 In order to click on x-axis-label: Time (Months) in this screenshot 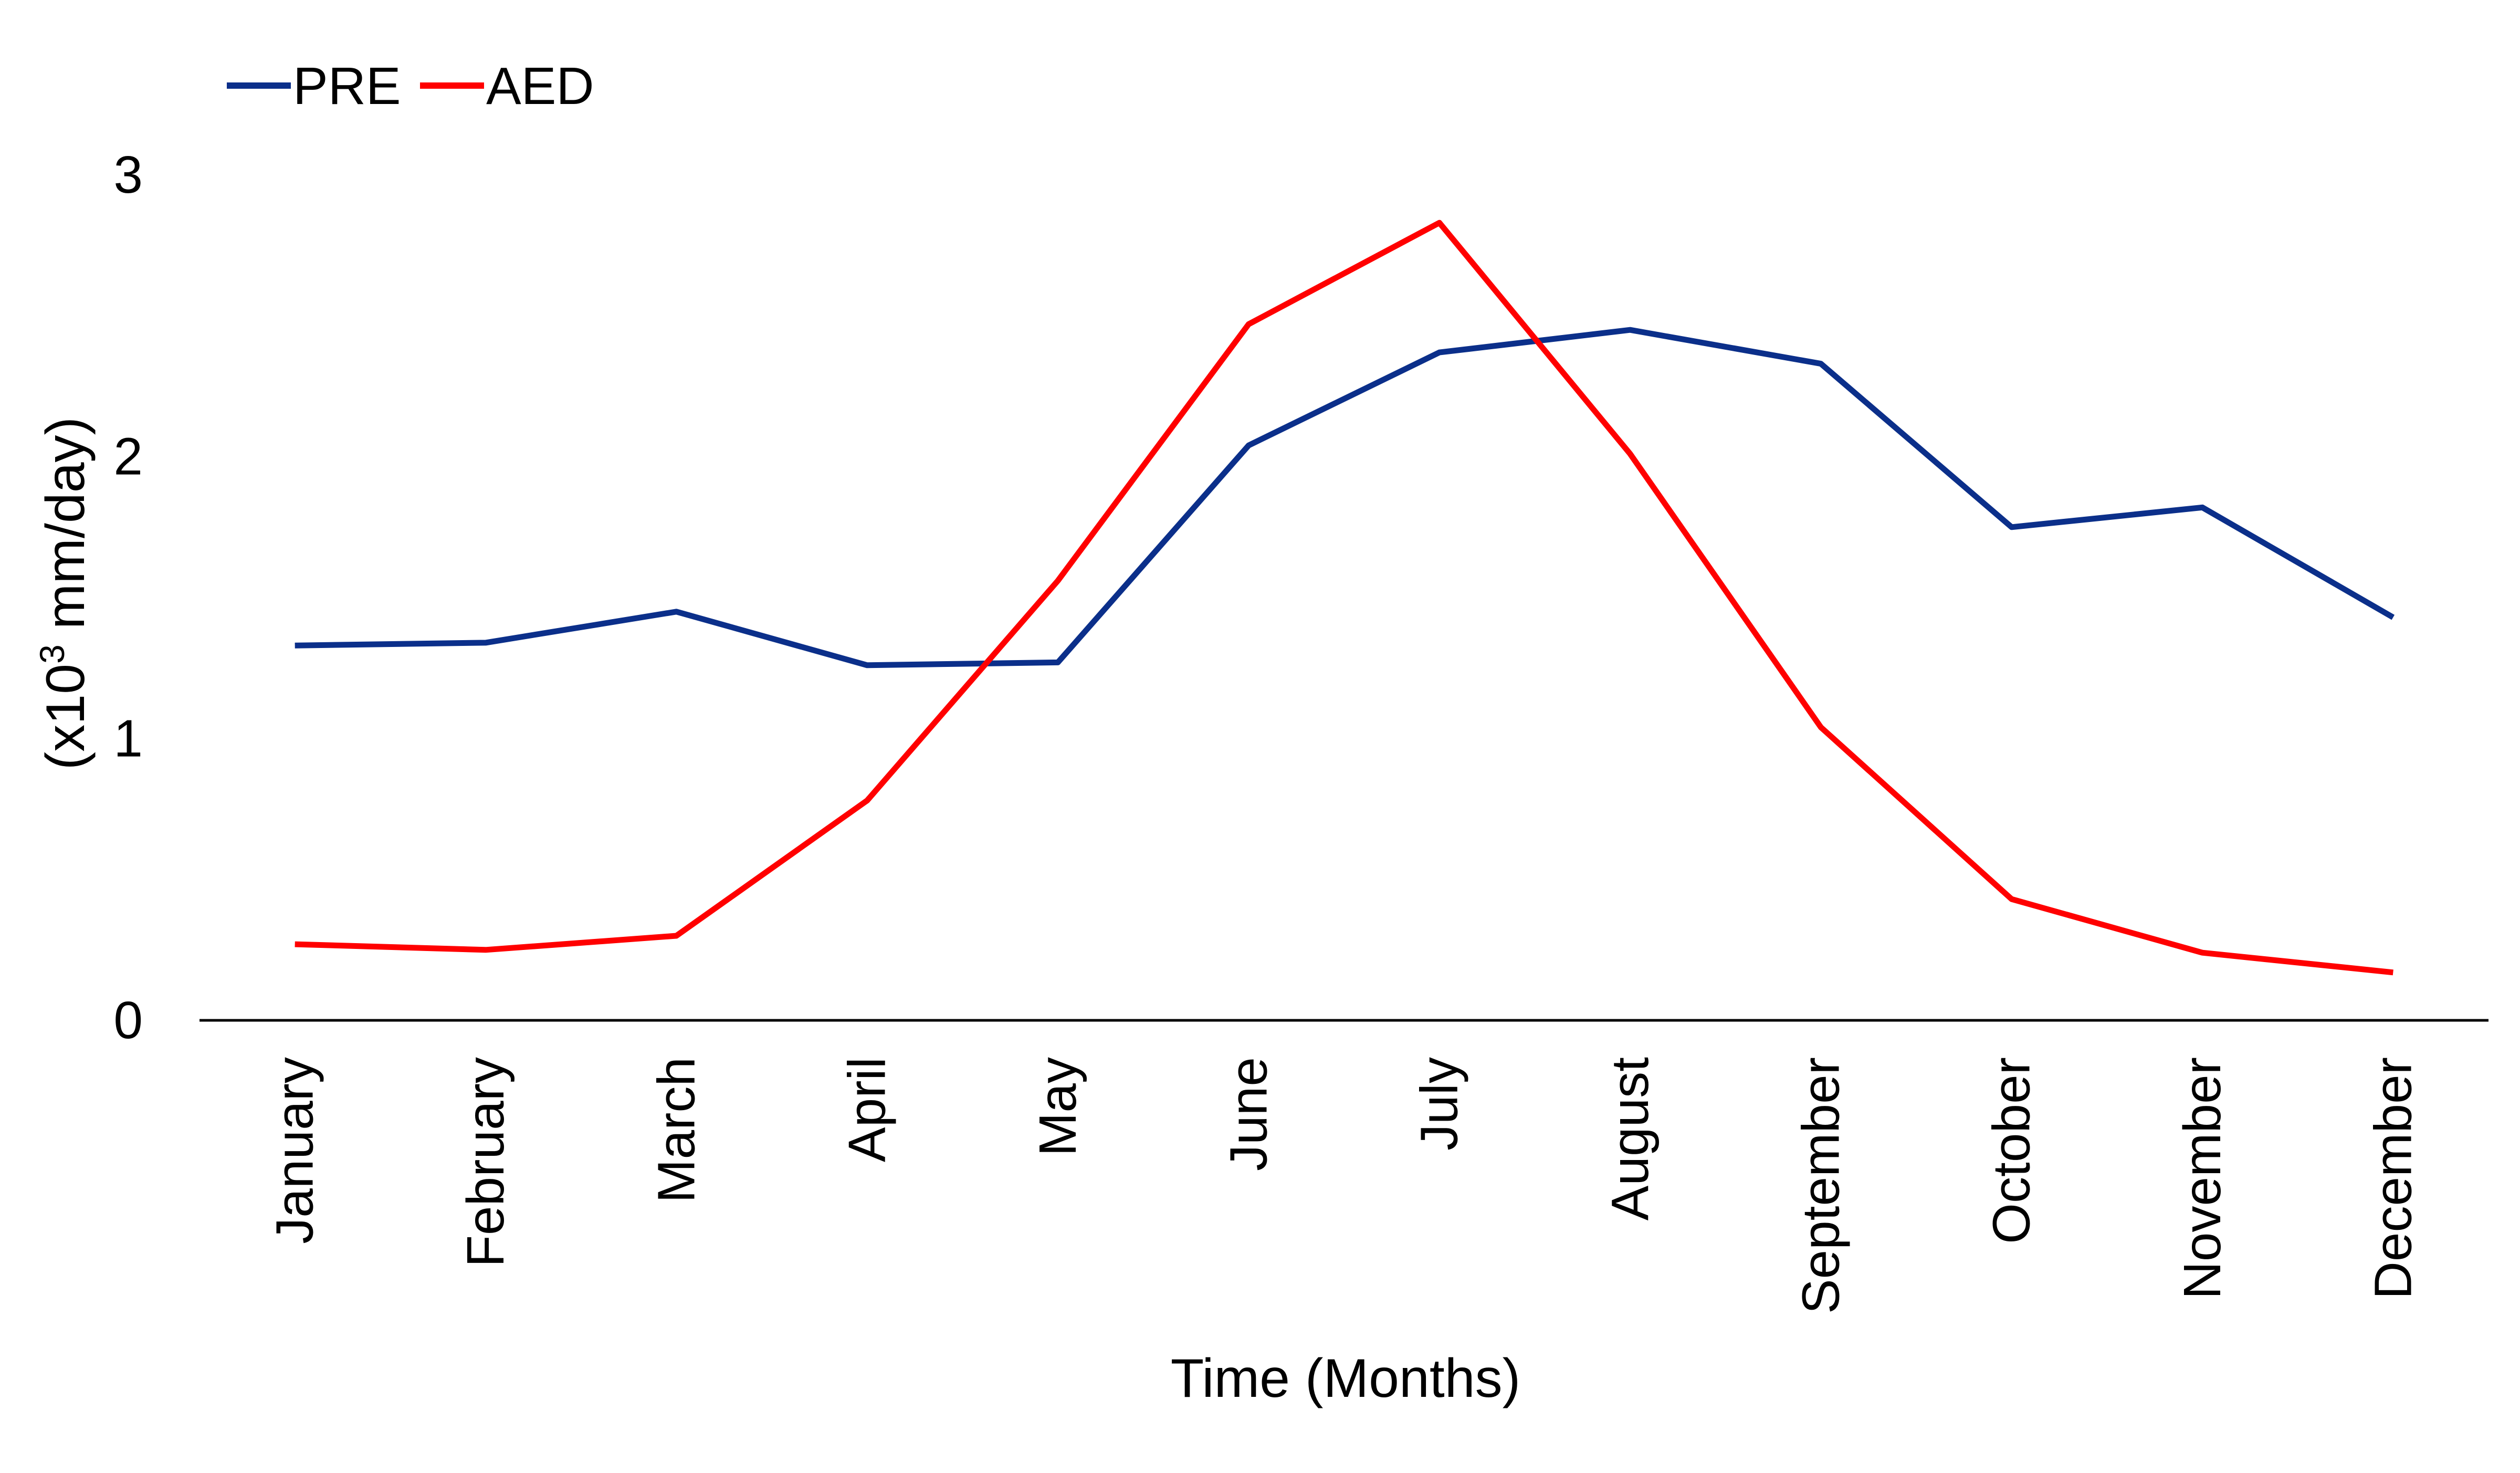, I will do `click(1345, 1378)`.